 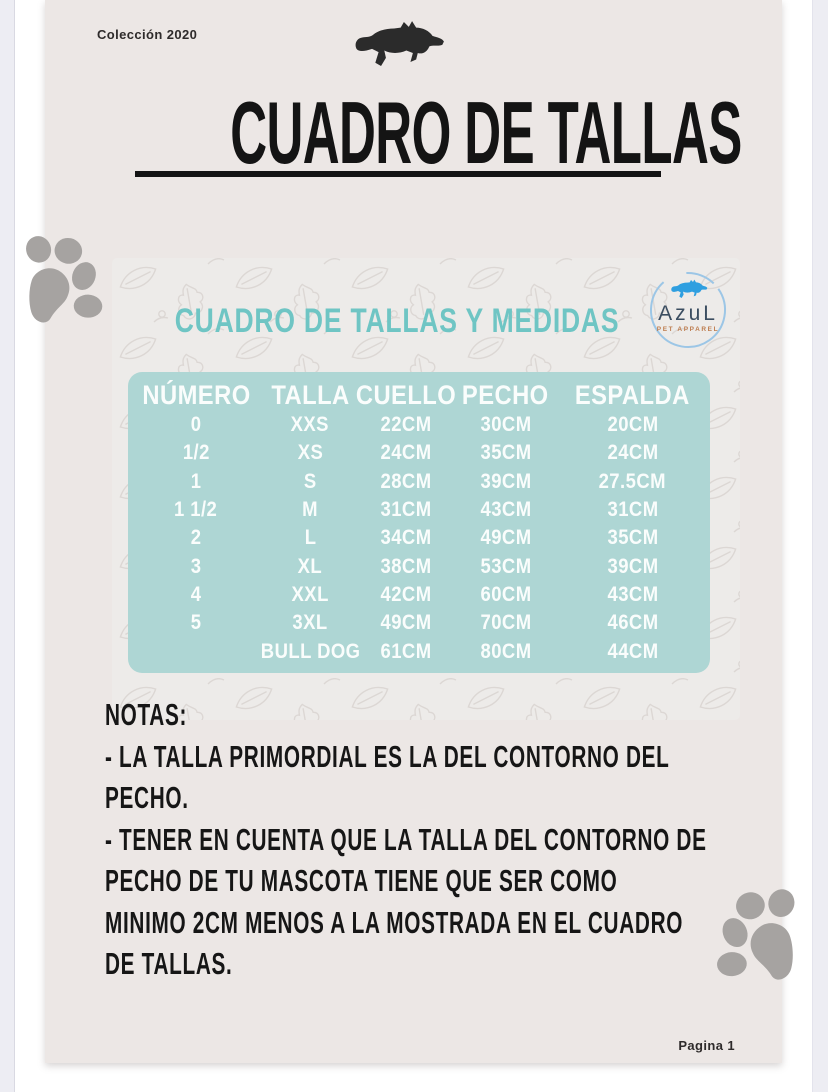 I want to click on page-number: Pagina 1, so click(x=706, y=1045).